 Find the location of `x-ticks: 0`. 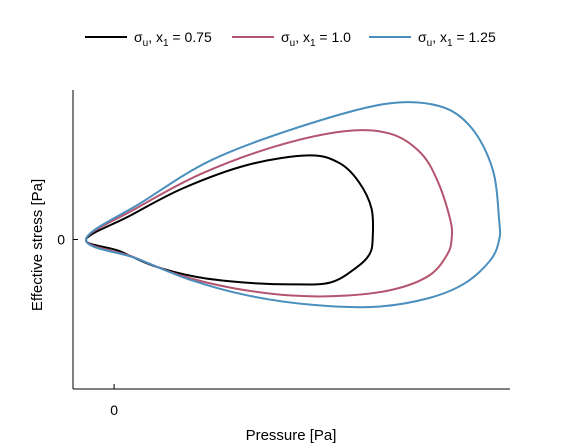

x-ticks: 0 is located at coordinates (114, 401).